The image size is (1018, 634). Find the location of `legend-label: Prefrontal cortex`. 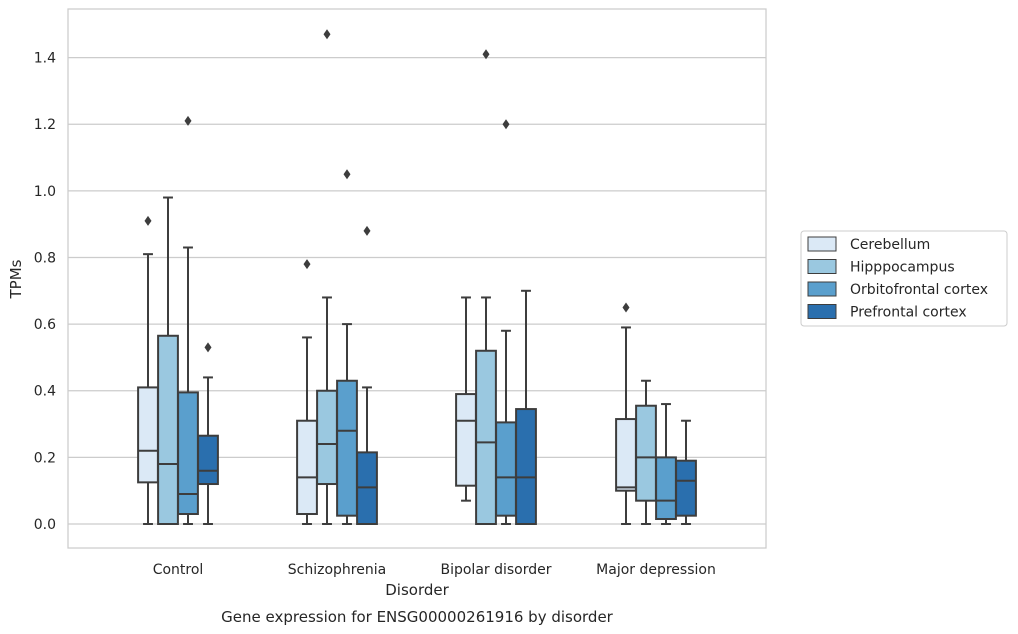

legend-label: Prefrontal cortex is located at coordinates (908, 313).